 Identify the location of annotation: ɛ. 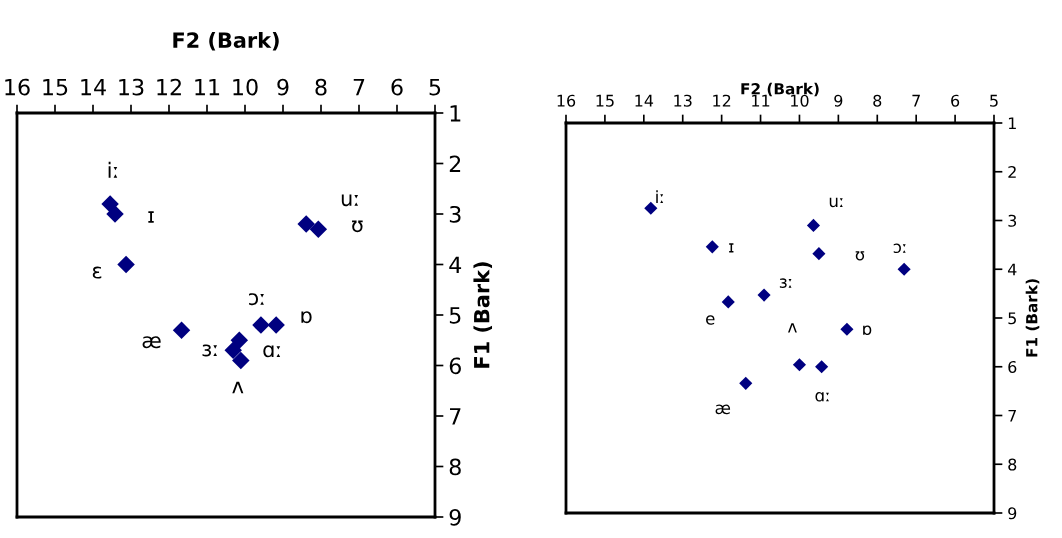
(97, 272).